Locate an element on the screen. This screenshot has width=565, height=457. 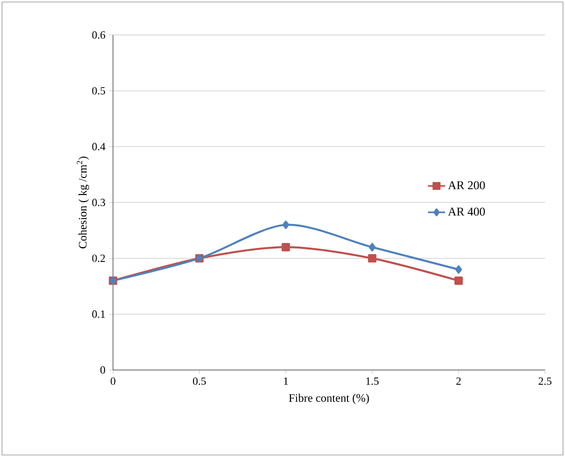
legend-label: AR 400 is located at coordinates (466, 212).